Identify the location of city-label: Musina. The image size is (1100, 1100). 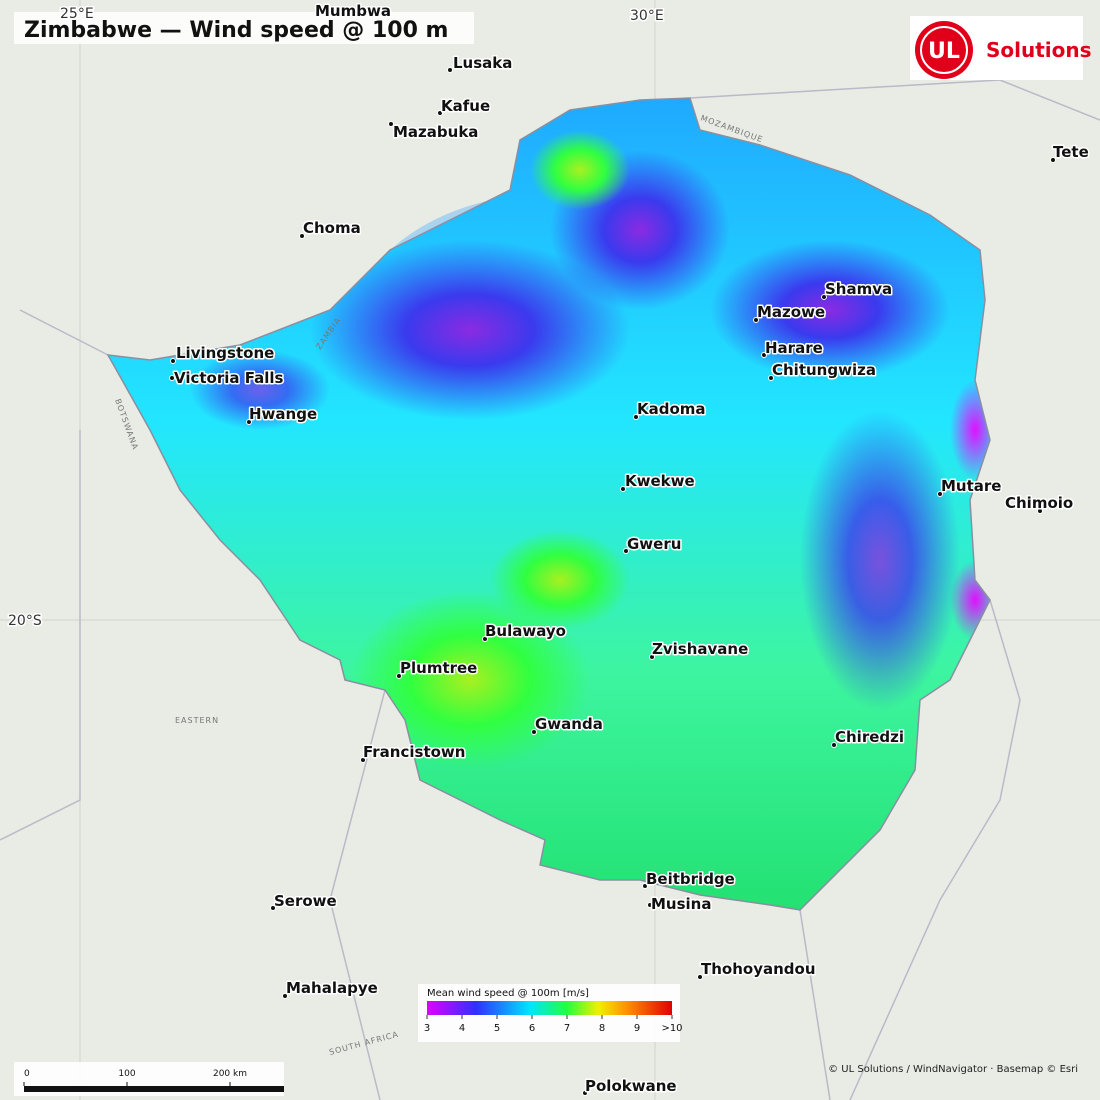
(681, 904).